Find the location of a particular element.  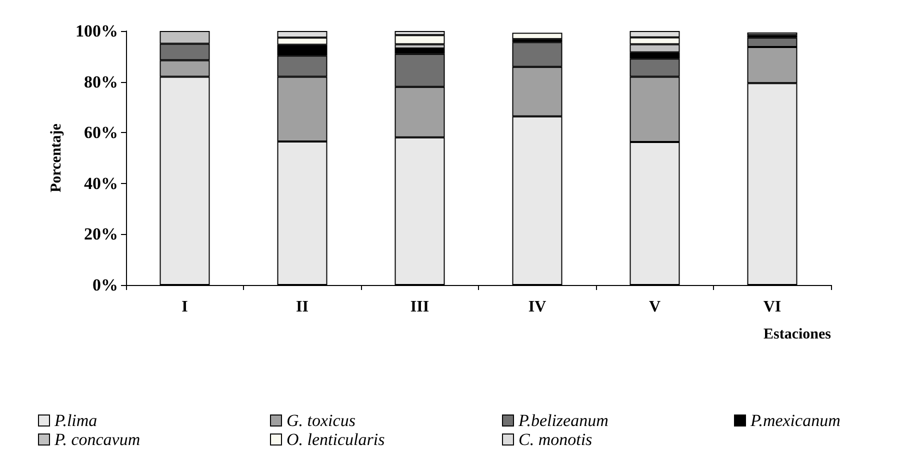

y-tick-label: 80% is located at coordinates (101, 82).